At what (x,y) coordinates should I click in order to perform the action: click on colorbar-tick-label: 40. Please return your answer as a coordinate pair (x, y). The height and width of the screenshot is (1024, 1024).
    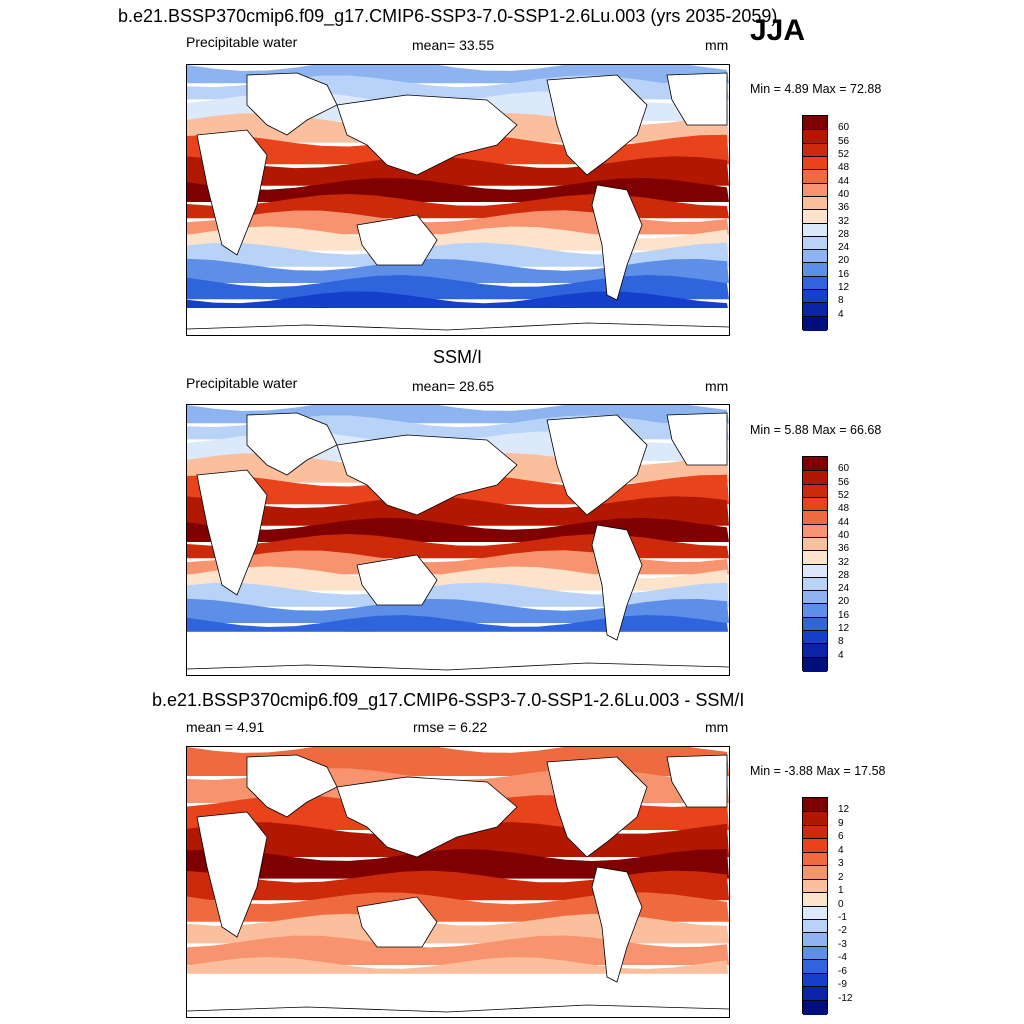
    Looking at the image, I should click on (844, 194).